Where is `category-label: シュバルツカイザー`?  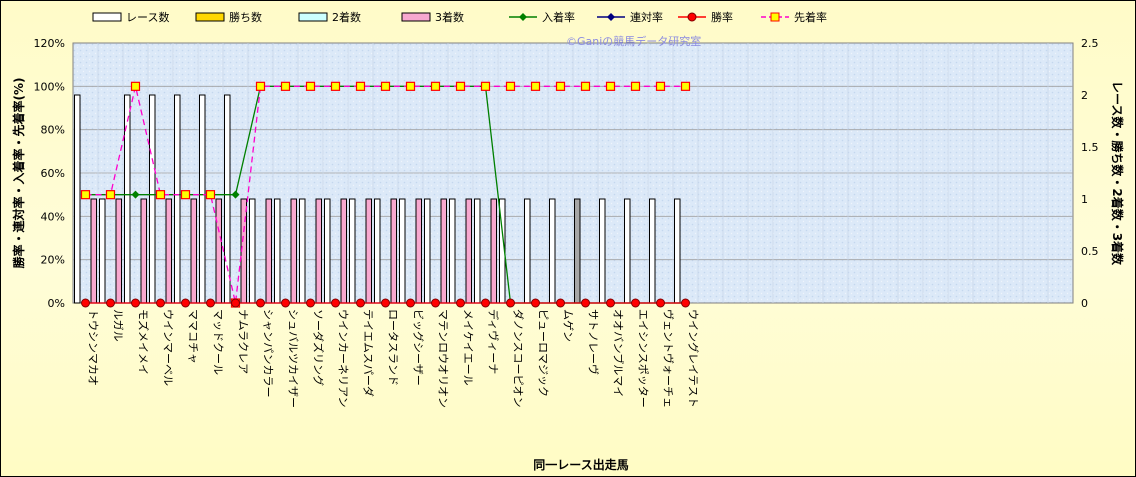
category-label: シュバルツカイザー is located at coordinates (293, 358).